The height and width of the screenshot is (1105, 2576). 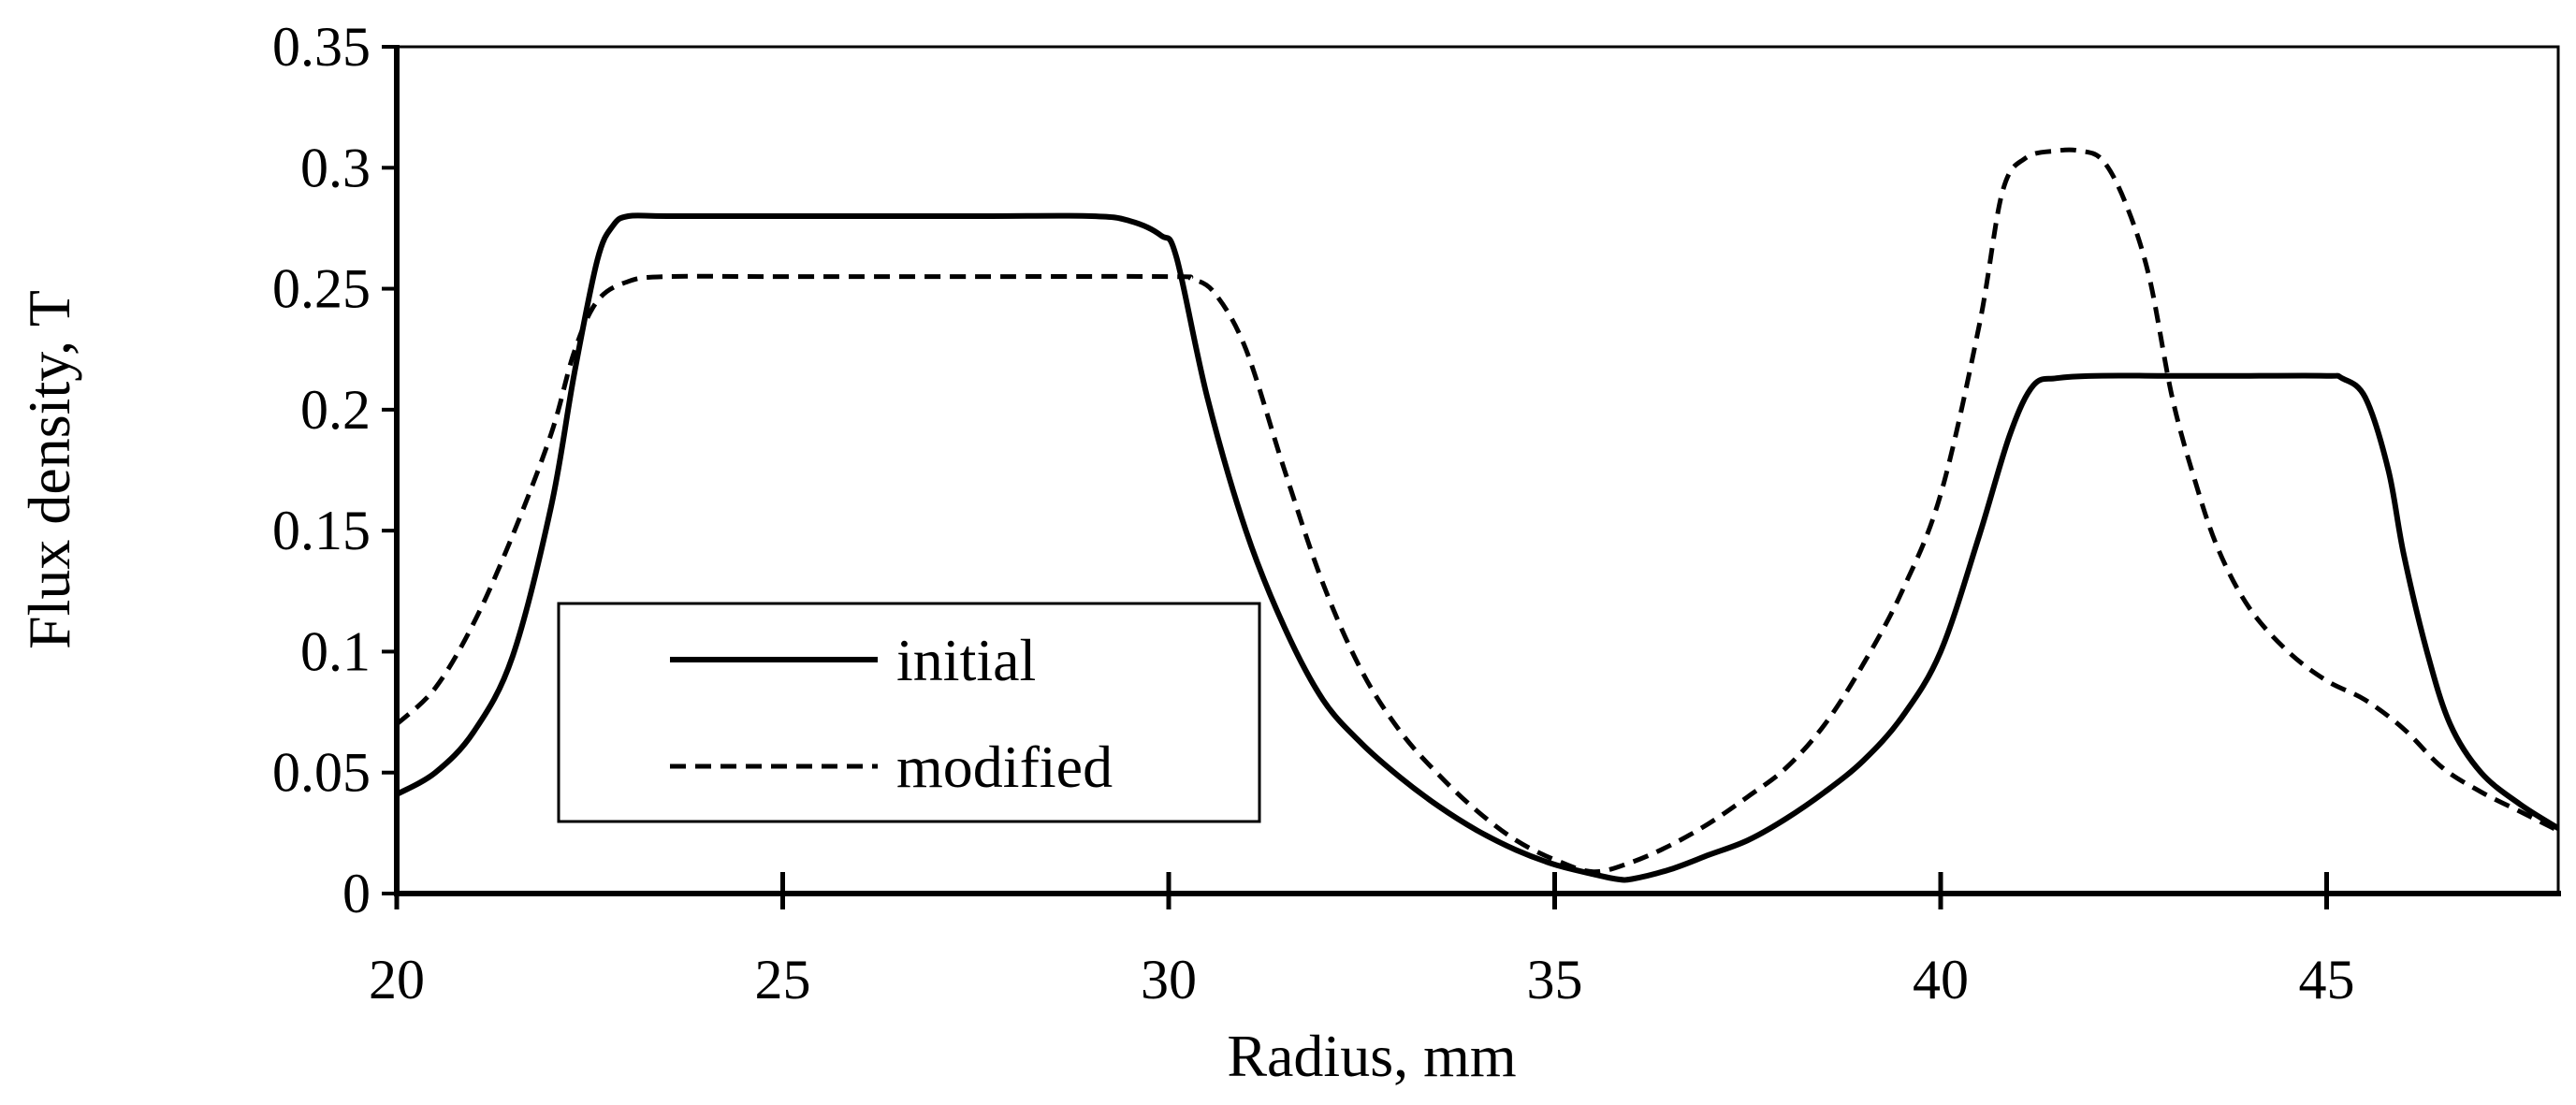 I want to click on legend-label-initial: initial, so click(x=966, y=660).